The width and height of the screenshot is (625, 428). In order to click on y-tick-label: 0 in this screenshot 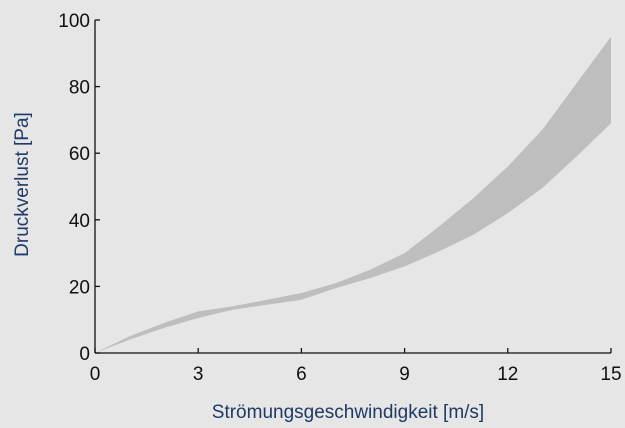, I will do `click(84, 354)`.